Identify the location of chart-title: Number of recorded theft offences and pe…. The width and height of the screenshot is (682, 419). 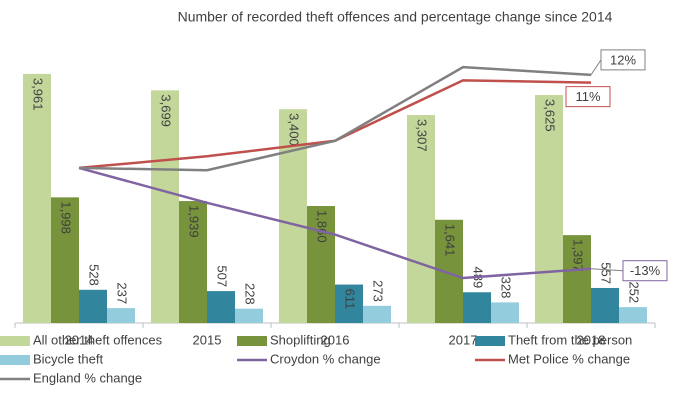
(395, 17).